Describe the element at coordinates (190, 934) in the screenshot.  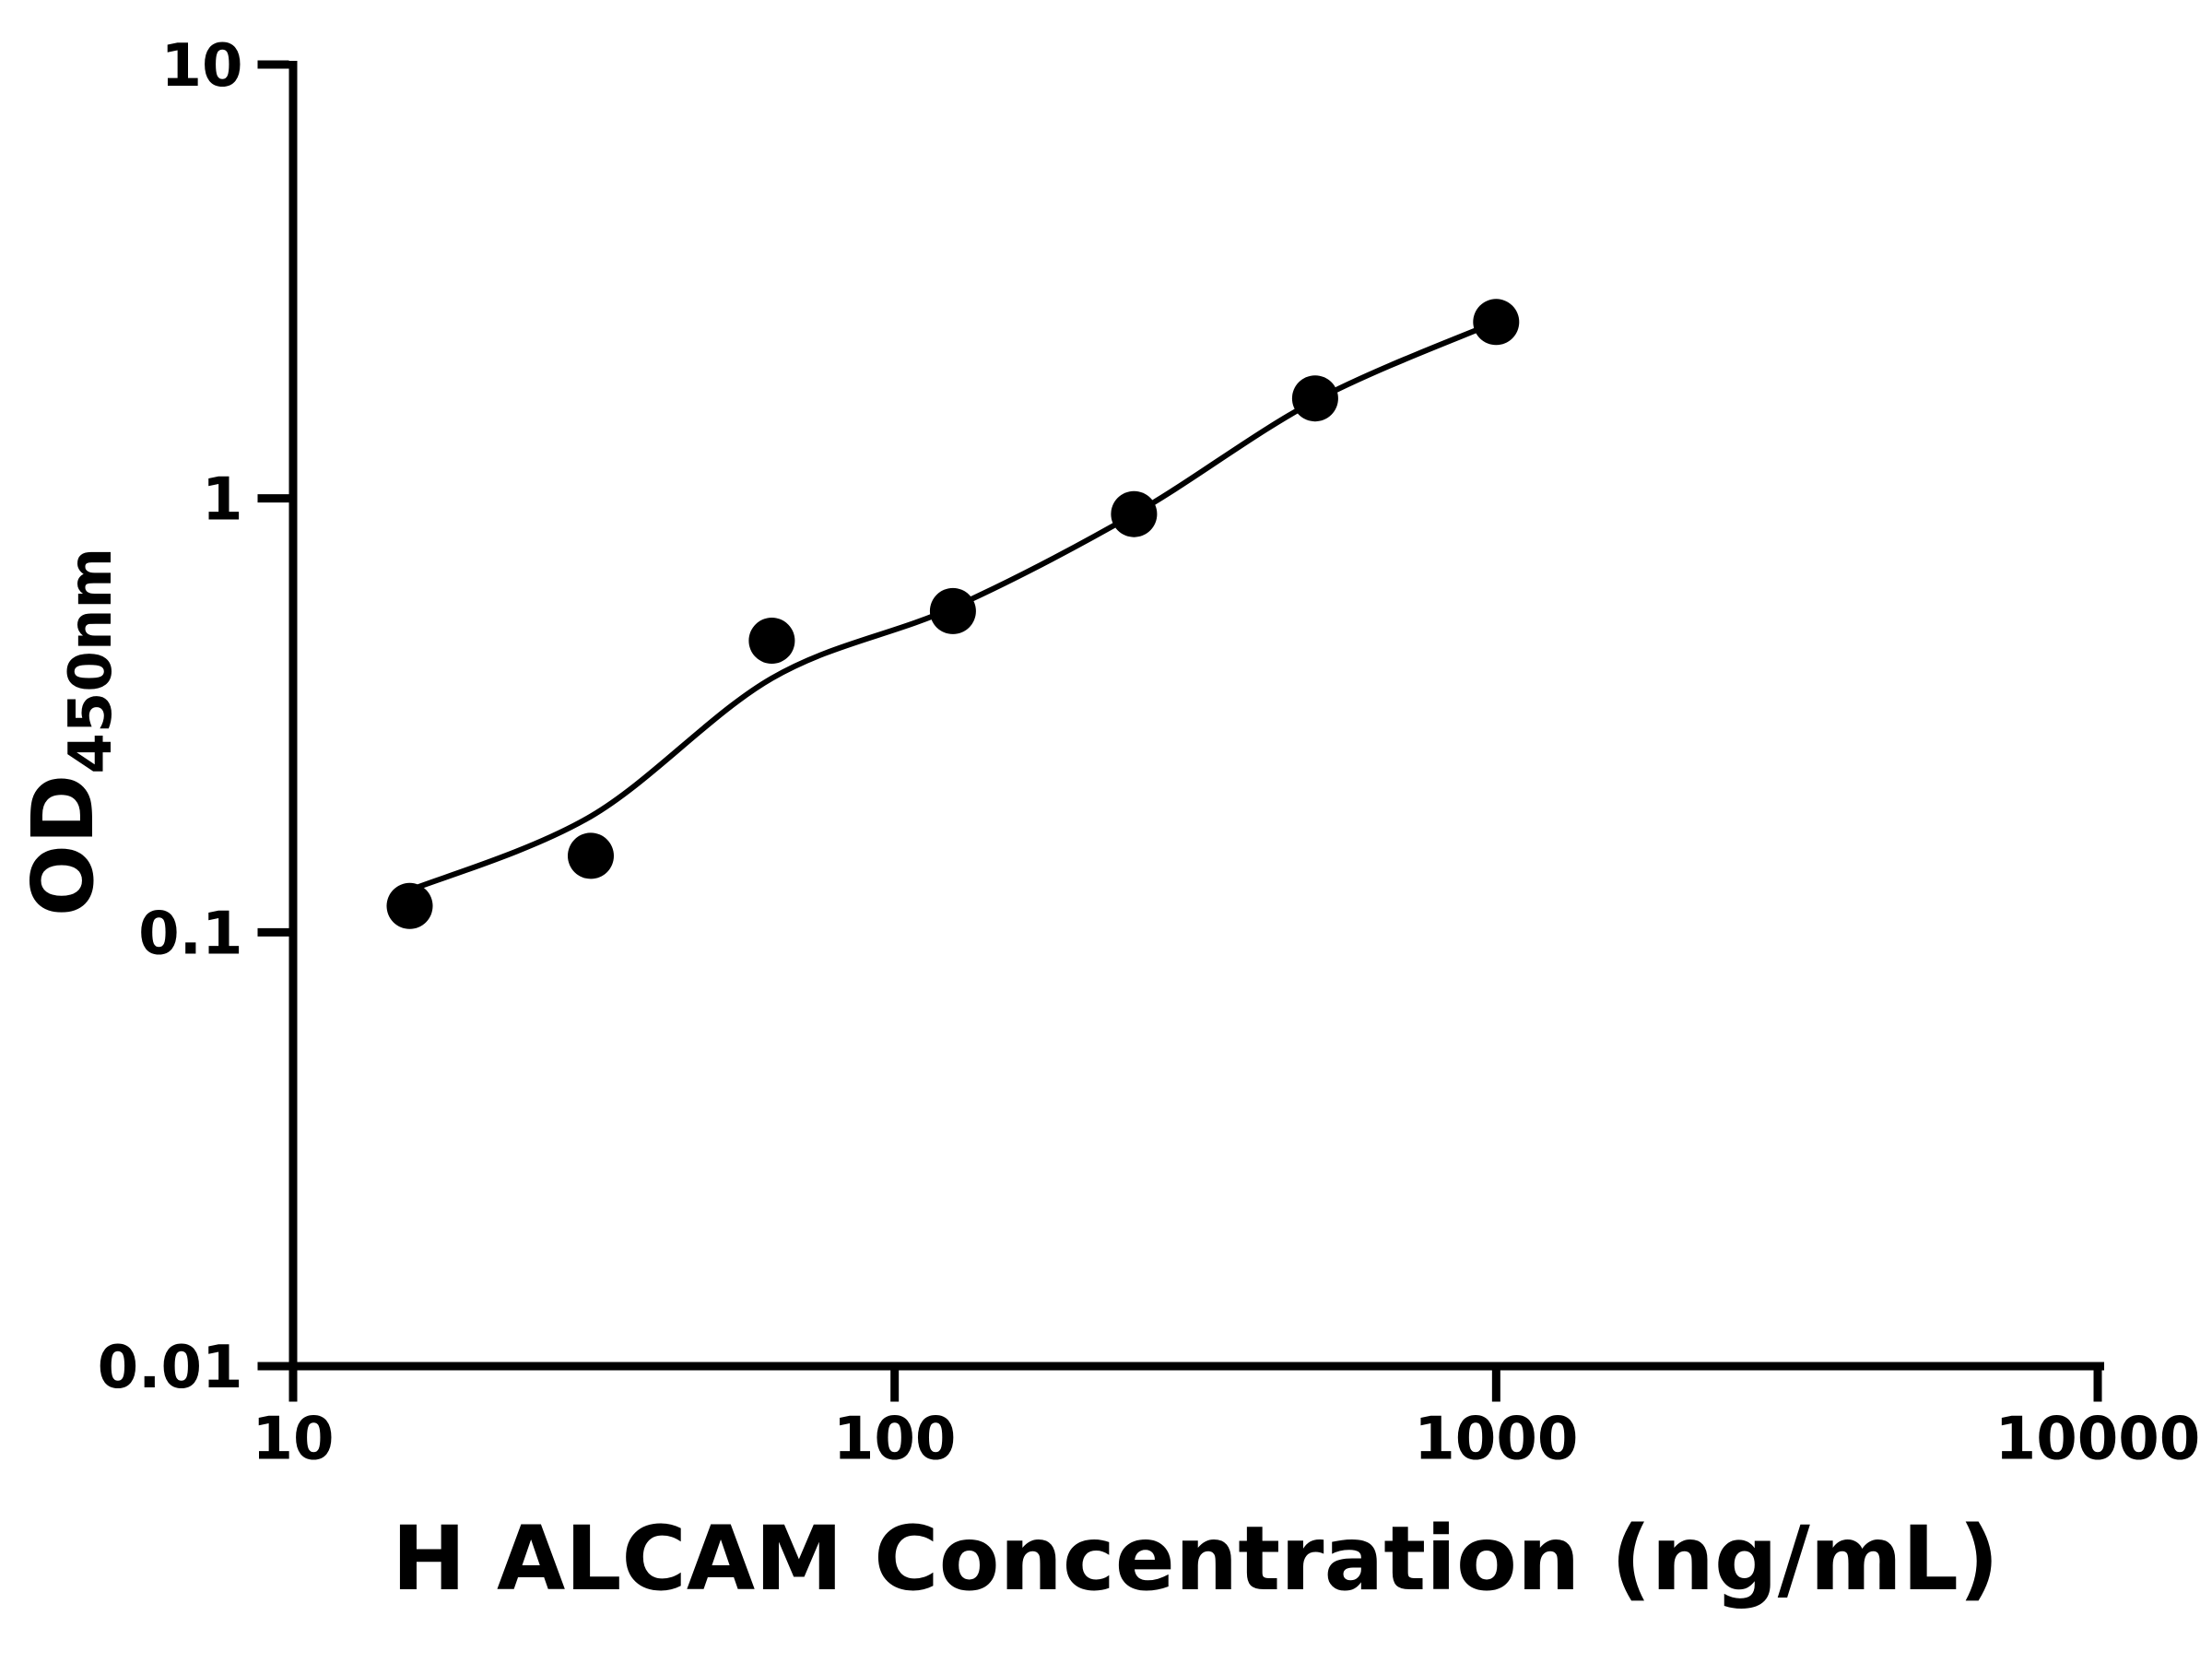
I see `y-tick-label: 0.1` at that location.